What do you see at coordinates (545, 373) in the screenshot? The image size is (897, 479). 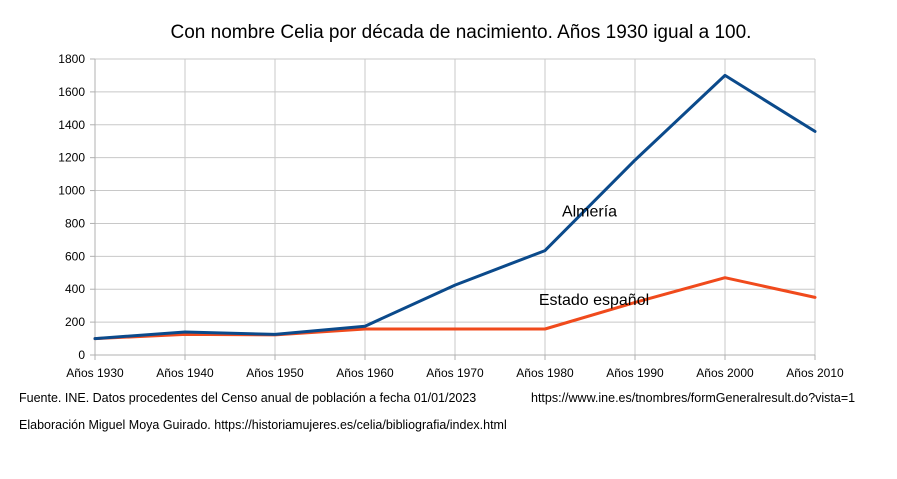 I see `x-tick-label: Años 1980` at bounding box center [545, 373].